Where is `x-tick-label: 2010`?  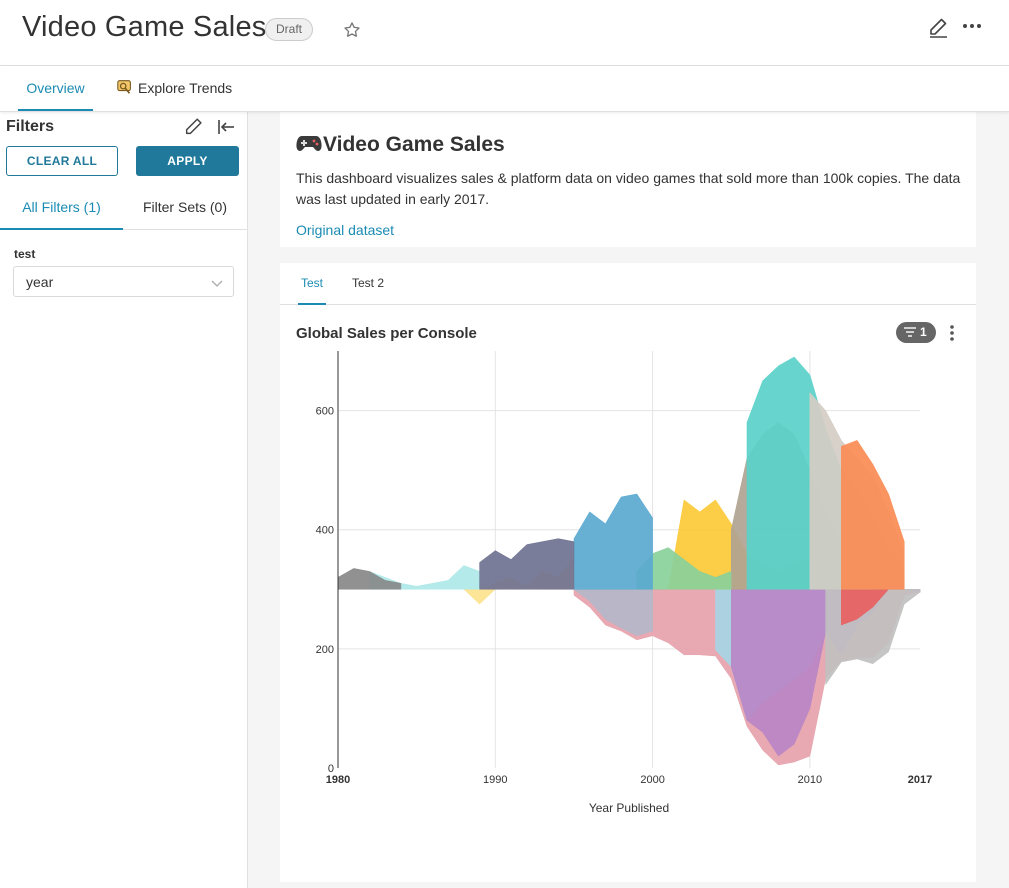 x-tick-label: 2010 is located at coordinates (810, 780).